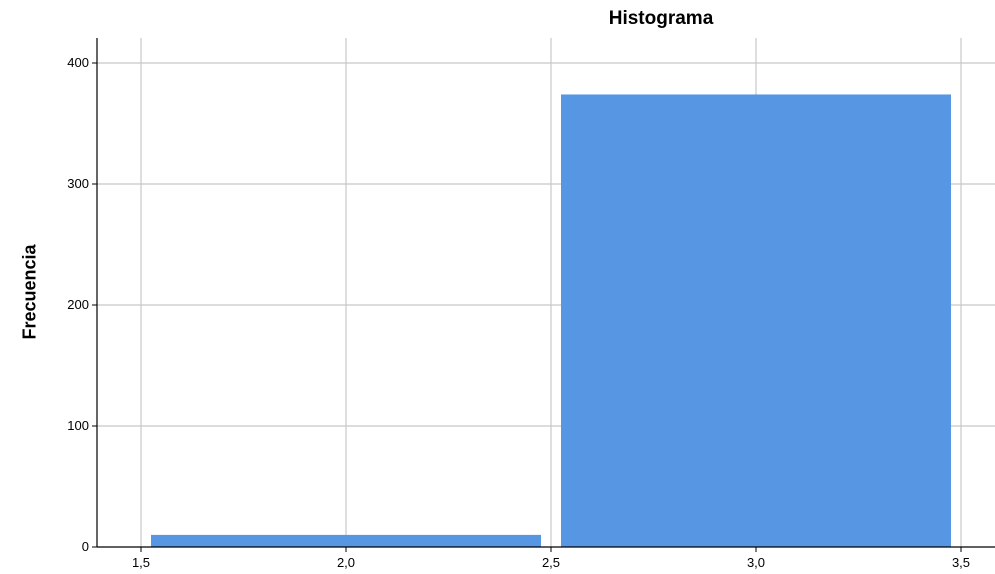 This screenshot has height=574, width=995. What do you see at coordinates (85, 546) in the screenshot?
I see `y-tick-label: 0` at bounding box center [85, 546].